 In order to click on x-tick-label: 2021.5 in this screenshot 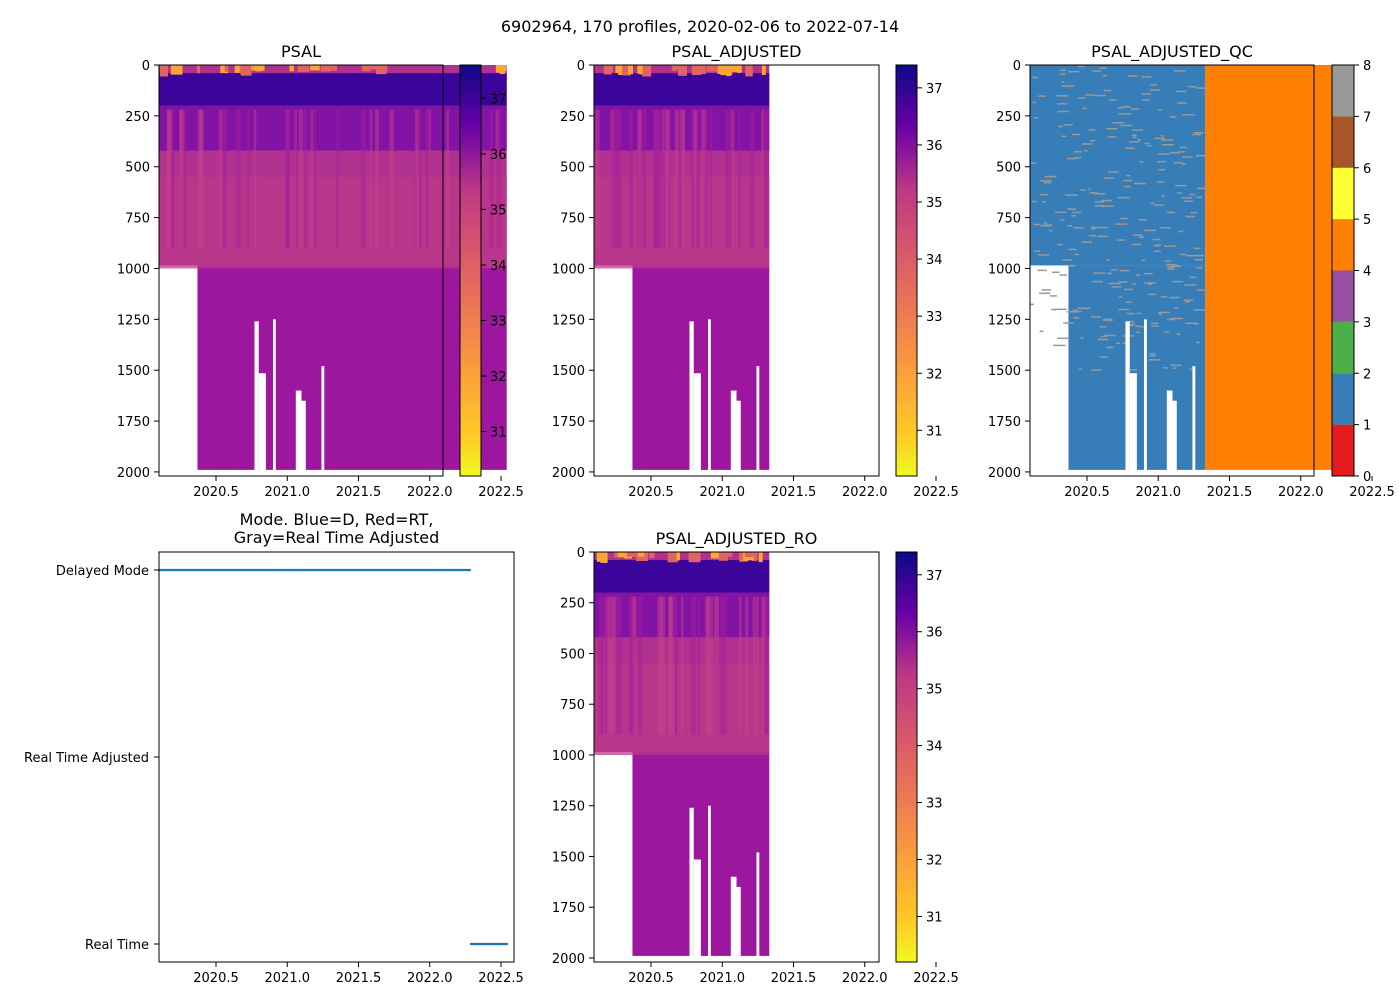, I will do `click(359, 492)`.